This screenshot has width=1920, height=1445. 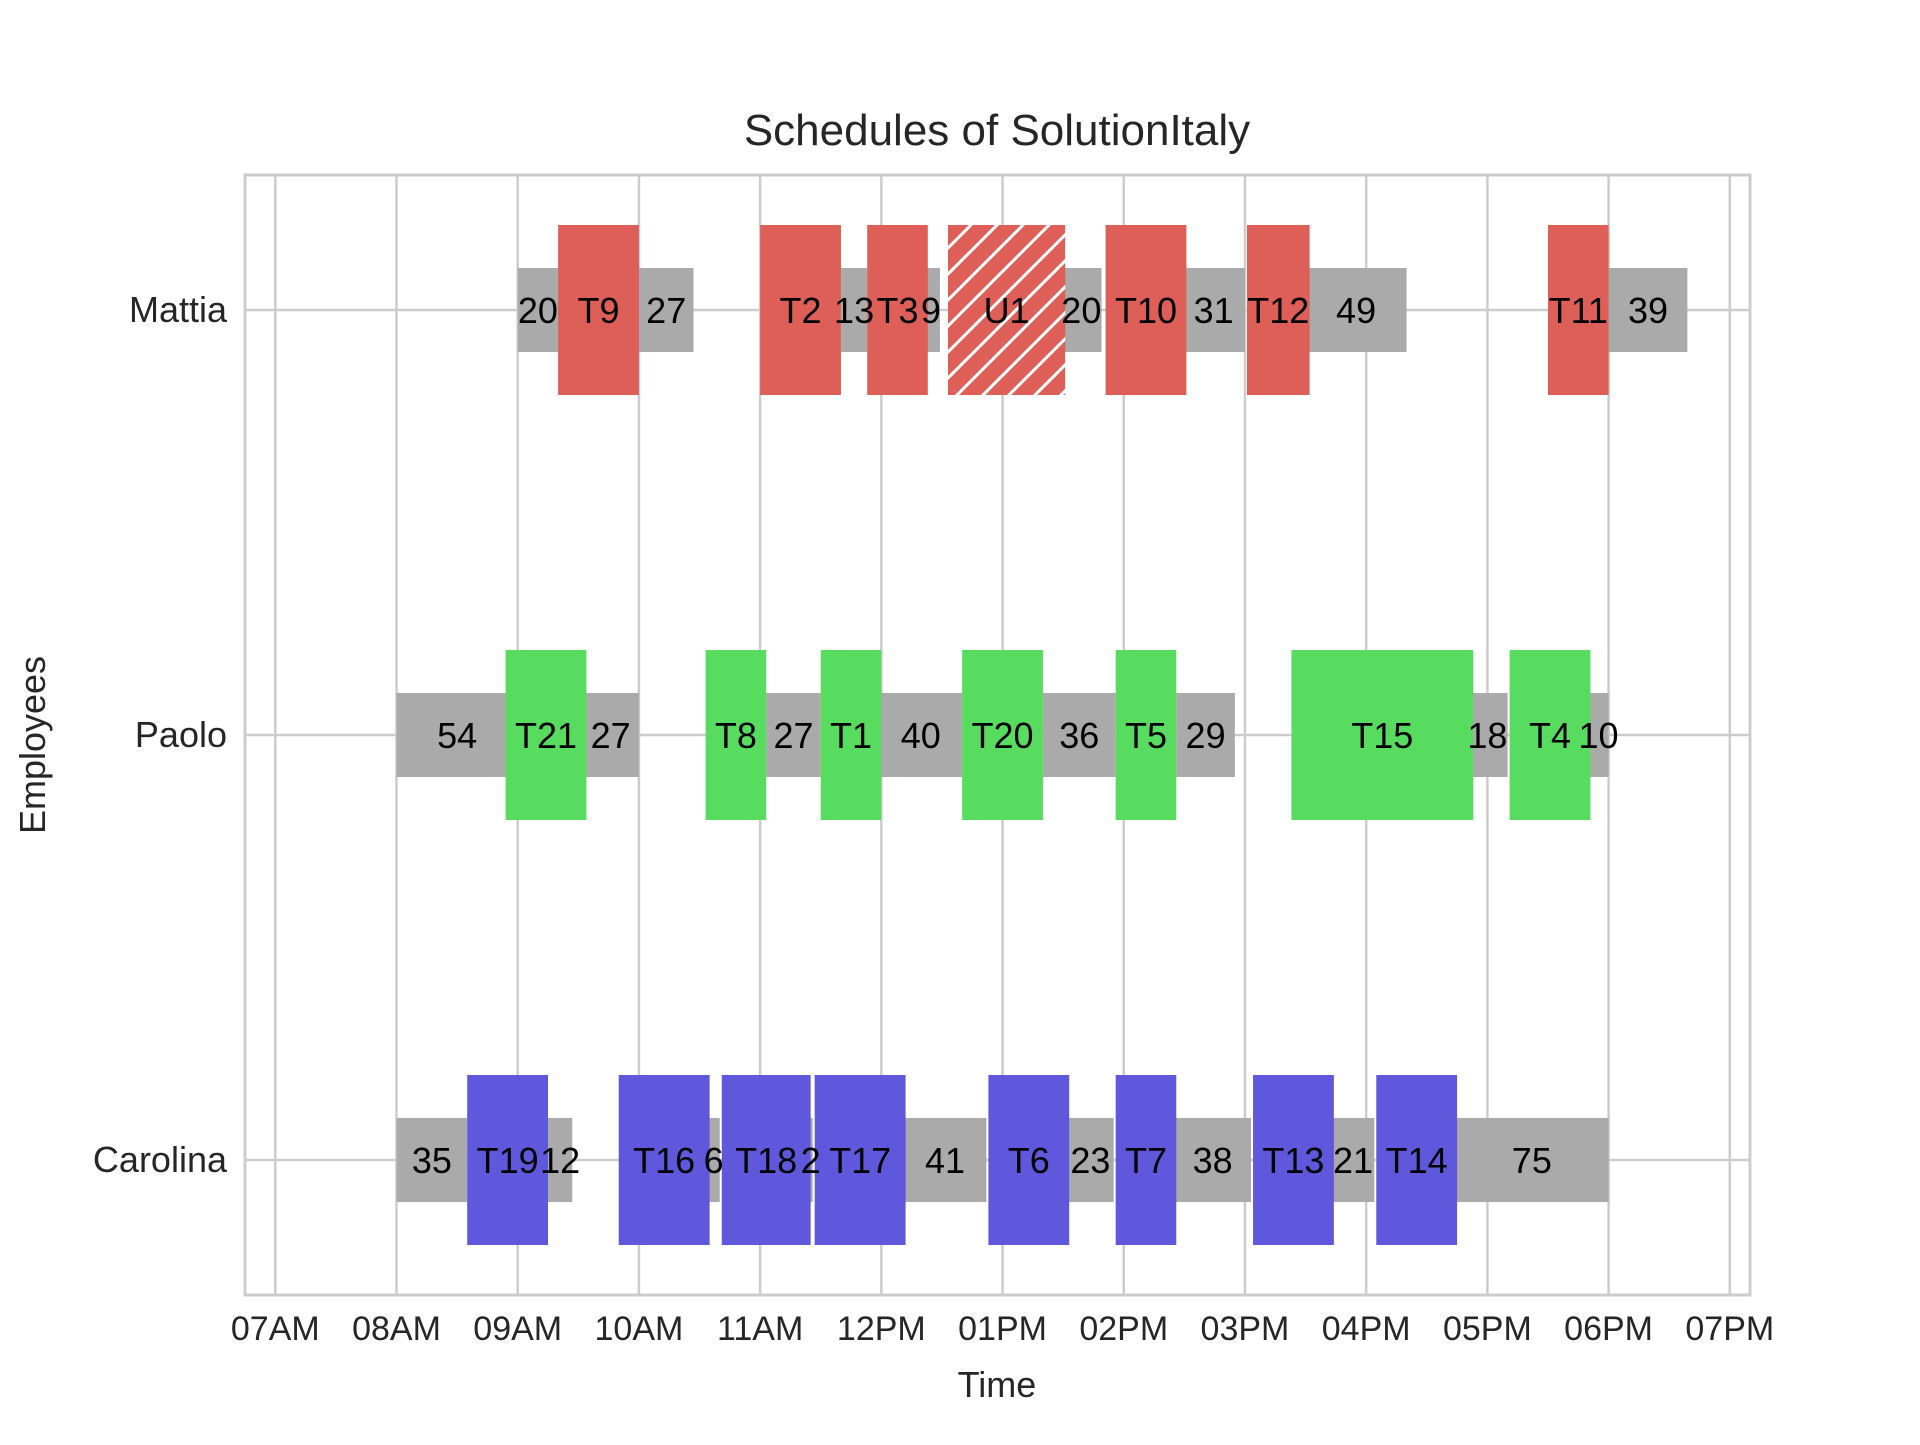 What do you see at coordinates (1002, 1329) in the screenshot?
I see `x-tick-label: 01PM` at bounding box center [1002, 1329].